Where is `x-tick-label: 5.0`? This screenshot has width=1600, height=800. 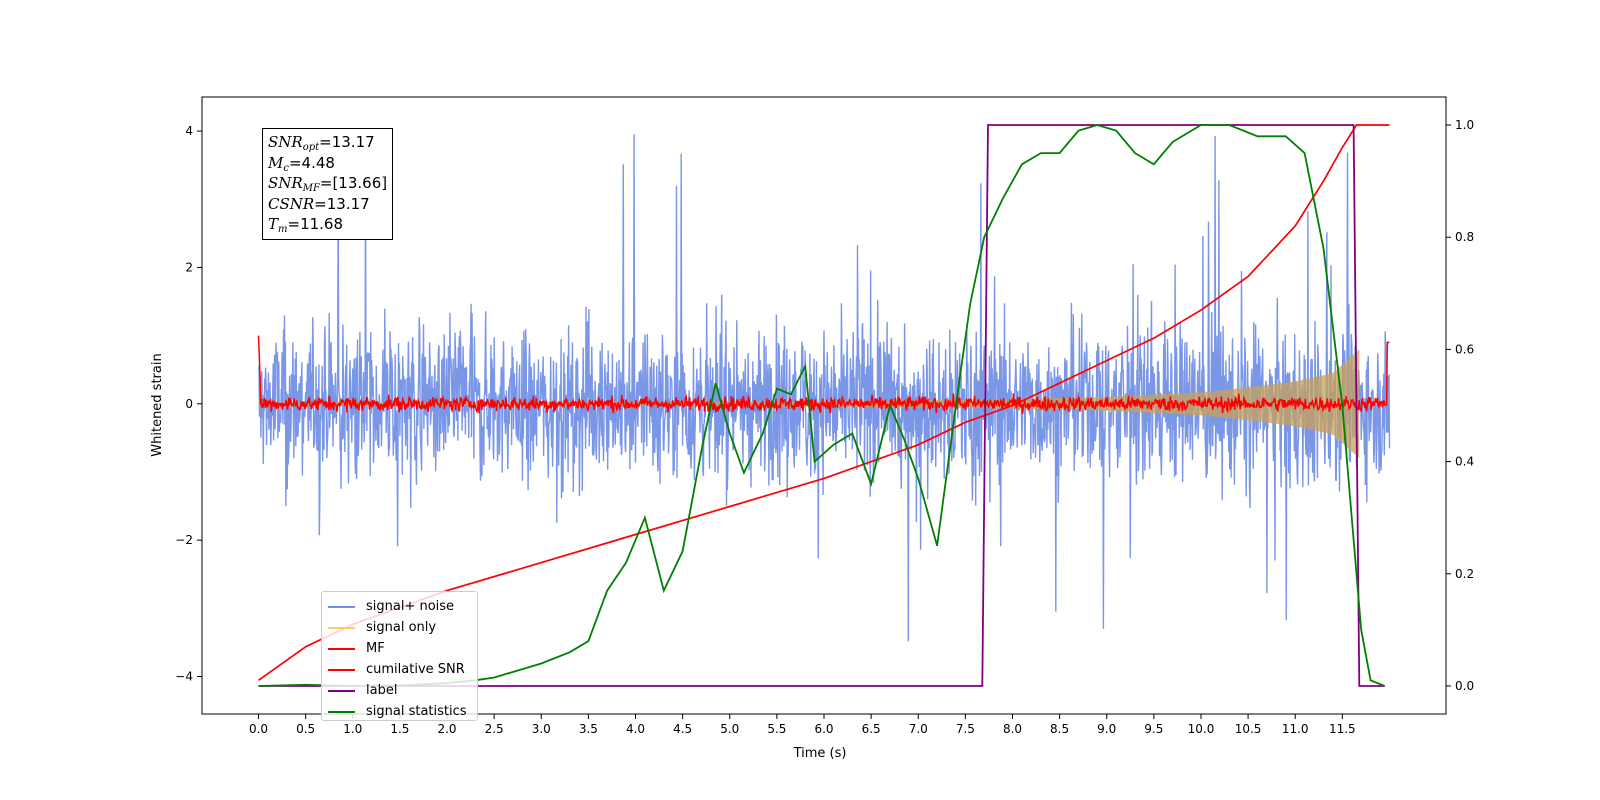 x-tick-label: 5.0 is located at coordinates (729, 729).